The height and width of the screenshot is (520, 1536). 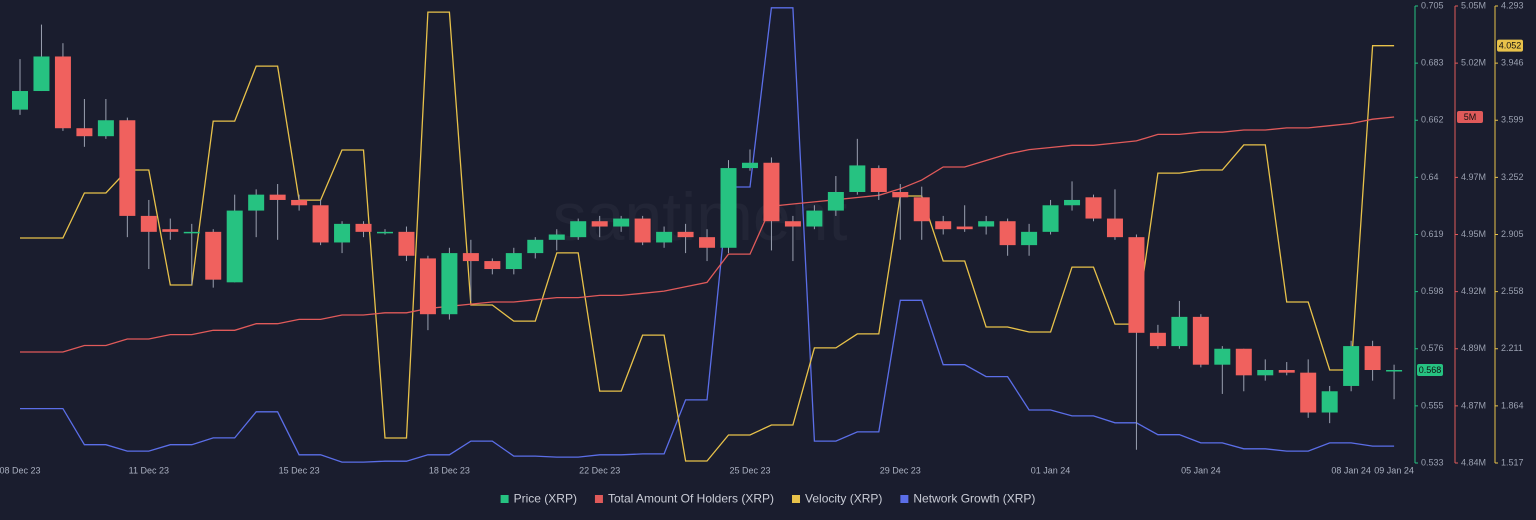 What do you see at coordinates (149, 470) in the screenshot?
I see `x-tick-label: 11 Dec 23` at bounding box center [149, 470].